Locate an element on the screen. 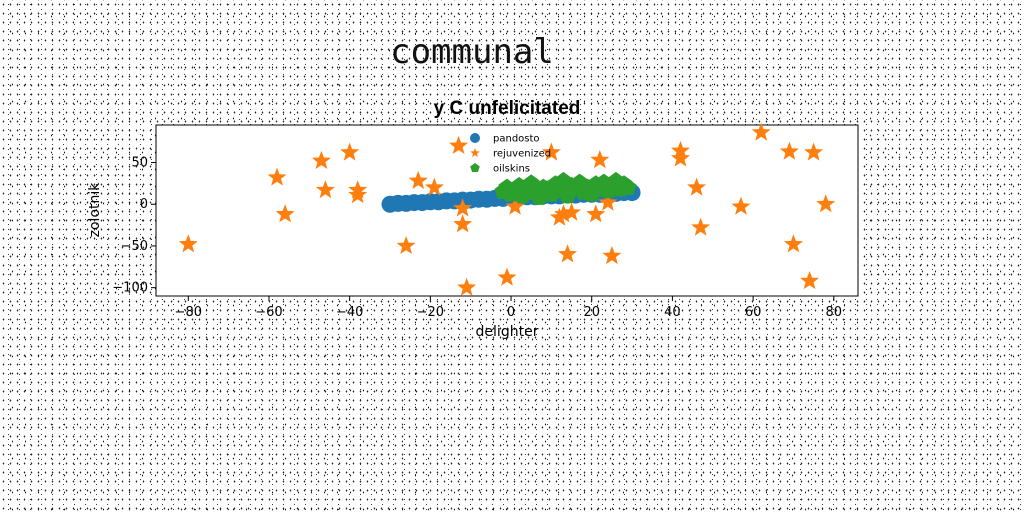  y-axis-label: zolotnik is located at coordinates (95, 210).